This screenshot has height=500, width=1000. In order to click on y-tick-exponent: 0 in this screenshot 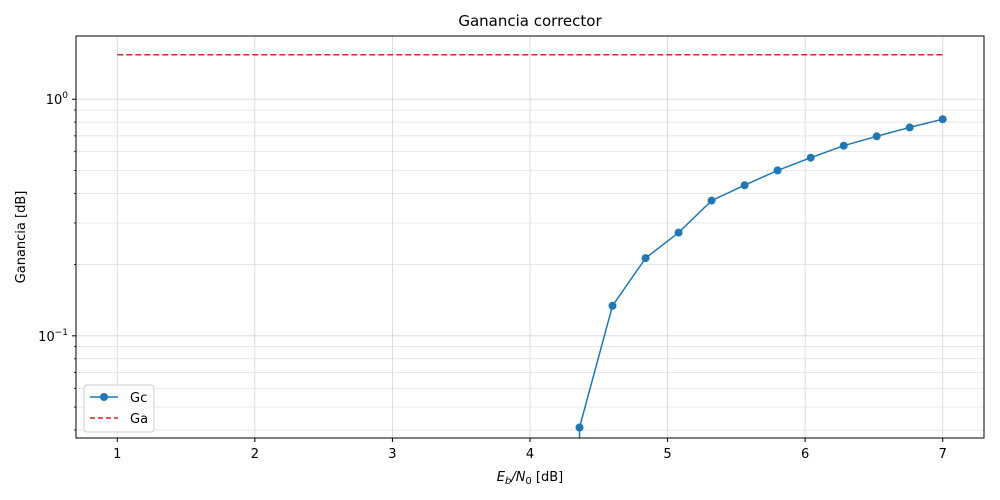, I will do `click(65, 96)`.